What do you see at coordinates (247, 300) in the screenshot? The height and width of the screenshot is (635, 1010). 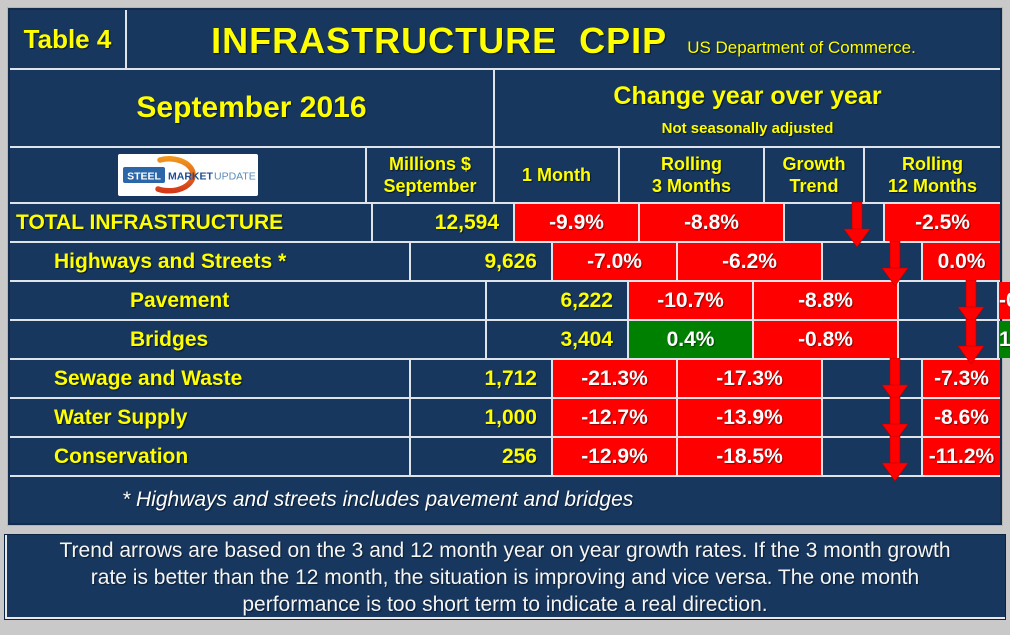 I see `row-label: Pavement` at bounding box center [247, 300].